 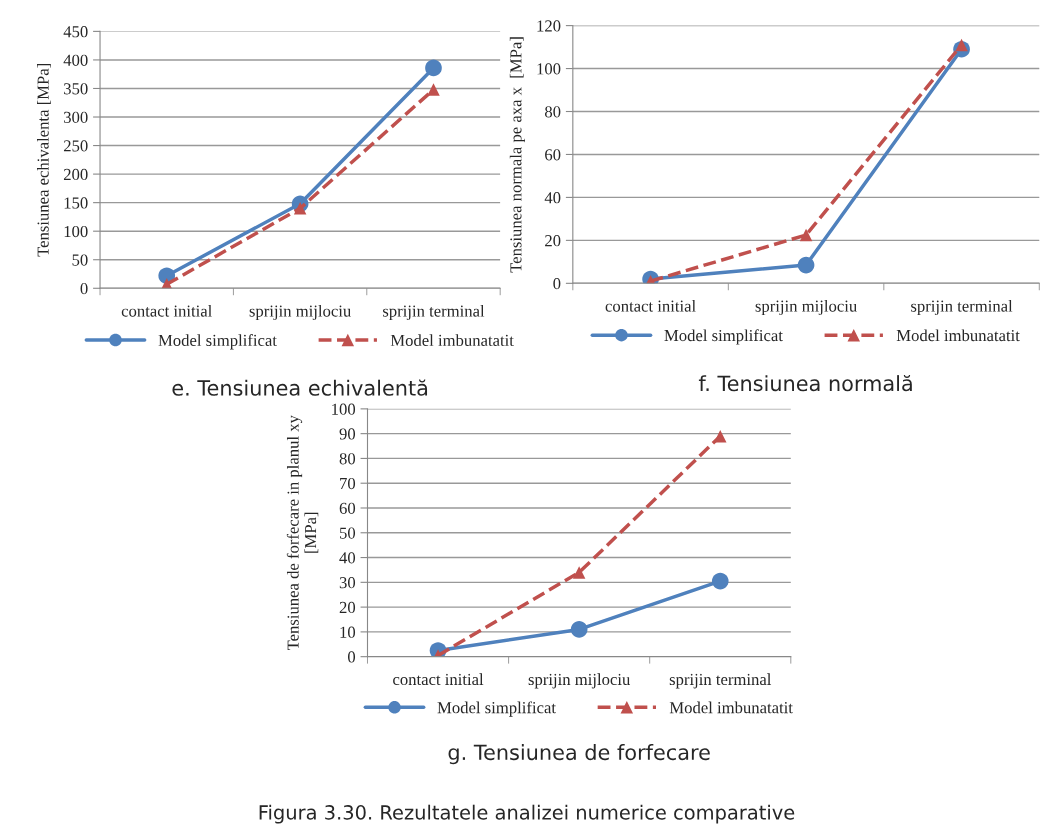 What do you see at coordinates (76, 117) in the screenshot?
I see `y-tick-label: 300` at bounding box center [76, 117].